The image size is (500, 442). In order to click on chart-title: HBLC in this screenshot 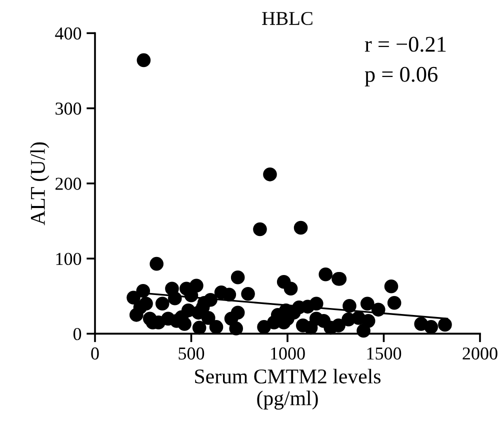, I will do `click(287, 19)`.